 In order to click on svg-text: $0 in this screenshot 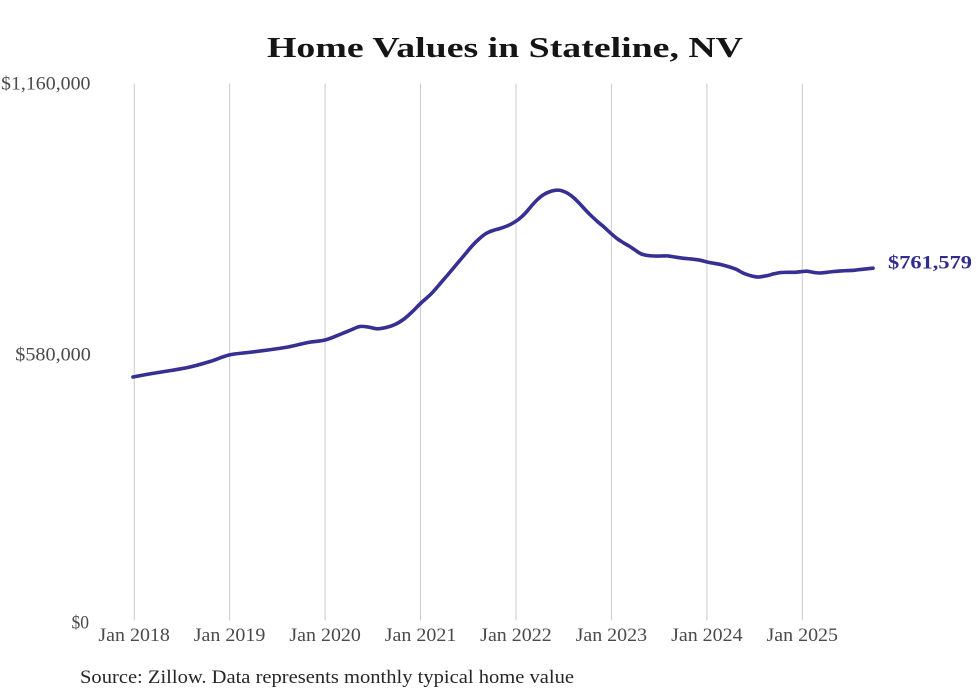, I will do `click(81, 623)`.